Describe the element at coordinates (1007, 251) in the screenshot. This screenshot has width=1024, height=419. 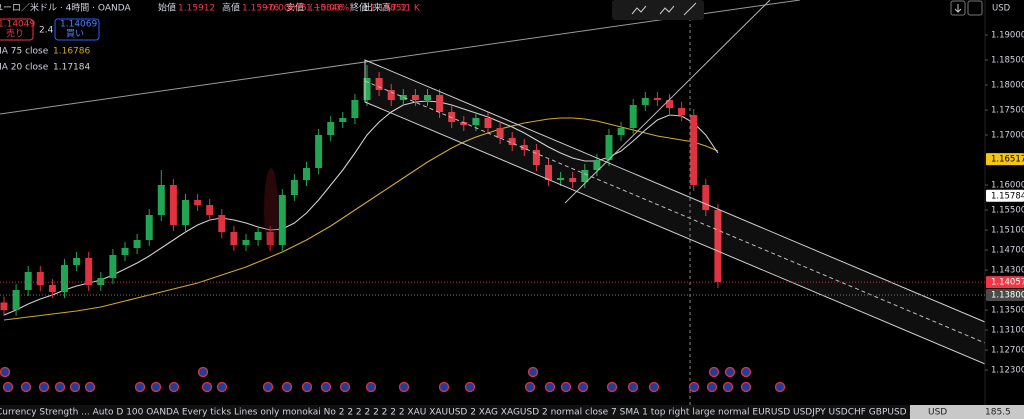
I see `y-tick-label: 1.14700` at that location.